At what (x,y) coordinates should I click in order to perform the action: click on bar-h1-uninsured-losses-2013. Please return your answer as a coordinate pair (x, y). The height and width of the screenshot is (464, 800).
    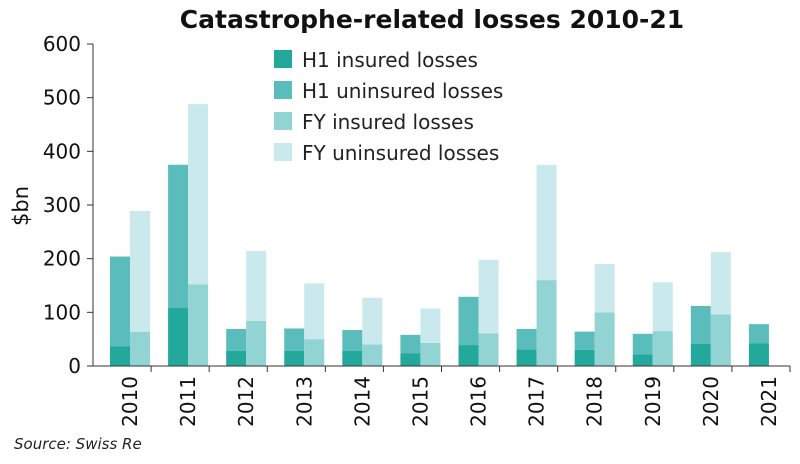
    Looking at the image, I should click on (294, 339).